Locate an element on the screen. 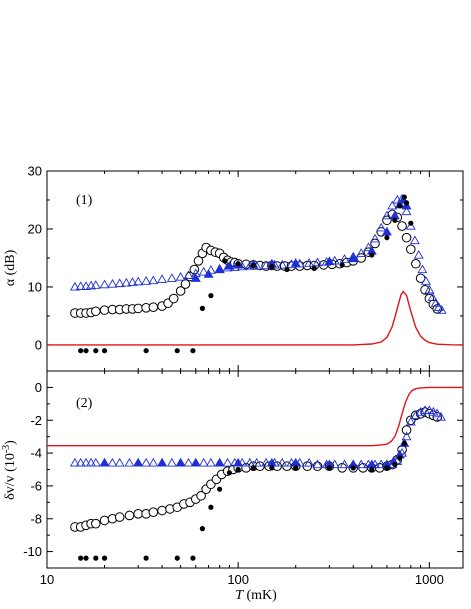 The image size is (471, 609). x-tick-label: 100 is located at coordinates (238, 579).